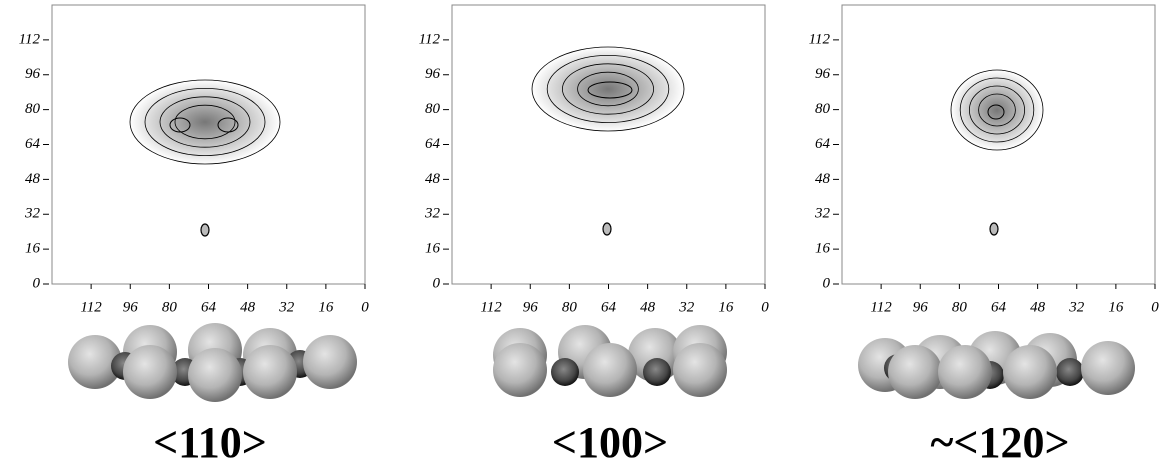  I want to click on caption: ~<120>, so click(999, 442).